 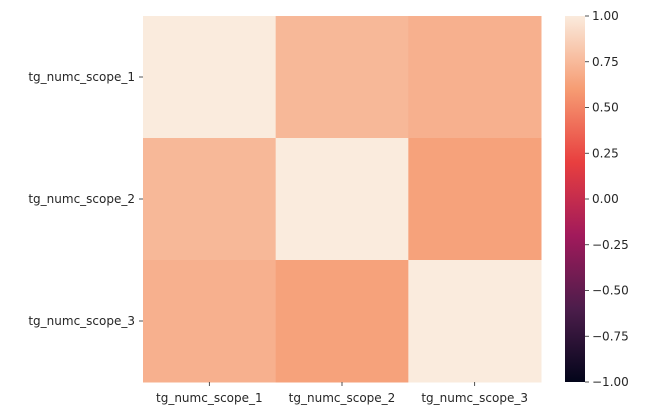 I want to click on colorbar, so click(x=575, y=199).